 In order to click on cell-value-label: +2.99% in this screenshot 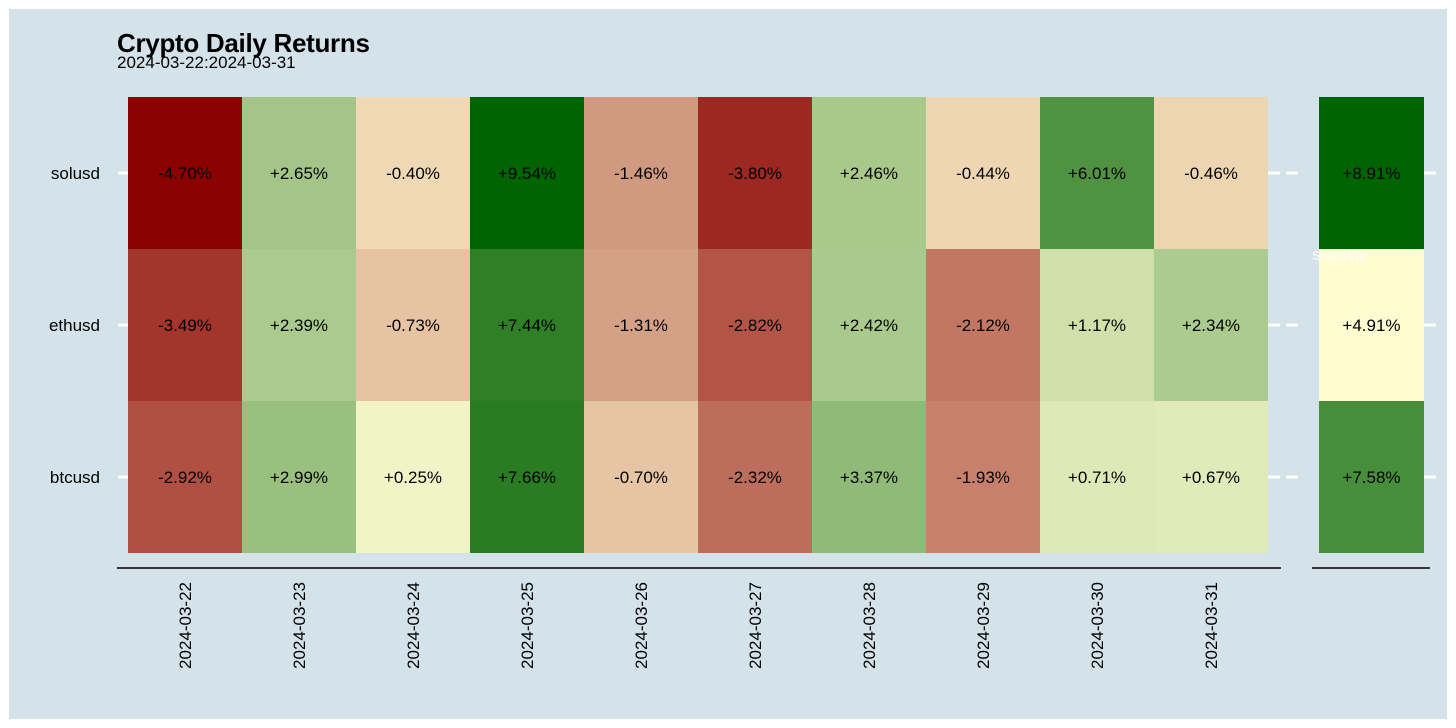, I will do `click(299, 477)`.